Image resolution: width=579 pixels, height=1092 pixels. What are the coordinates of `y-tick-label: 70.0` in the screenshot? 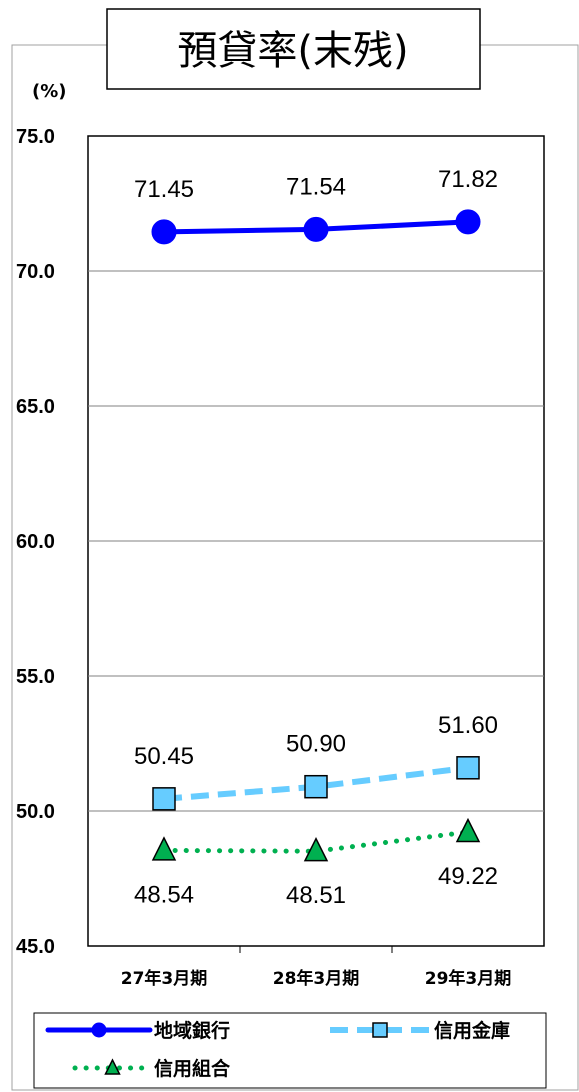 It's located at (35, 272).